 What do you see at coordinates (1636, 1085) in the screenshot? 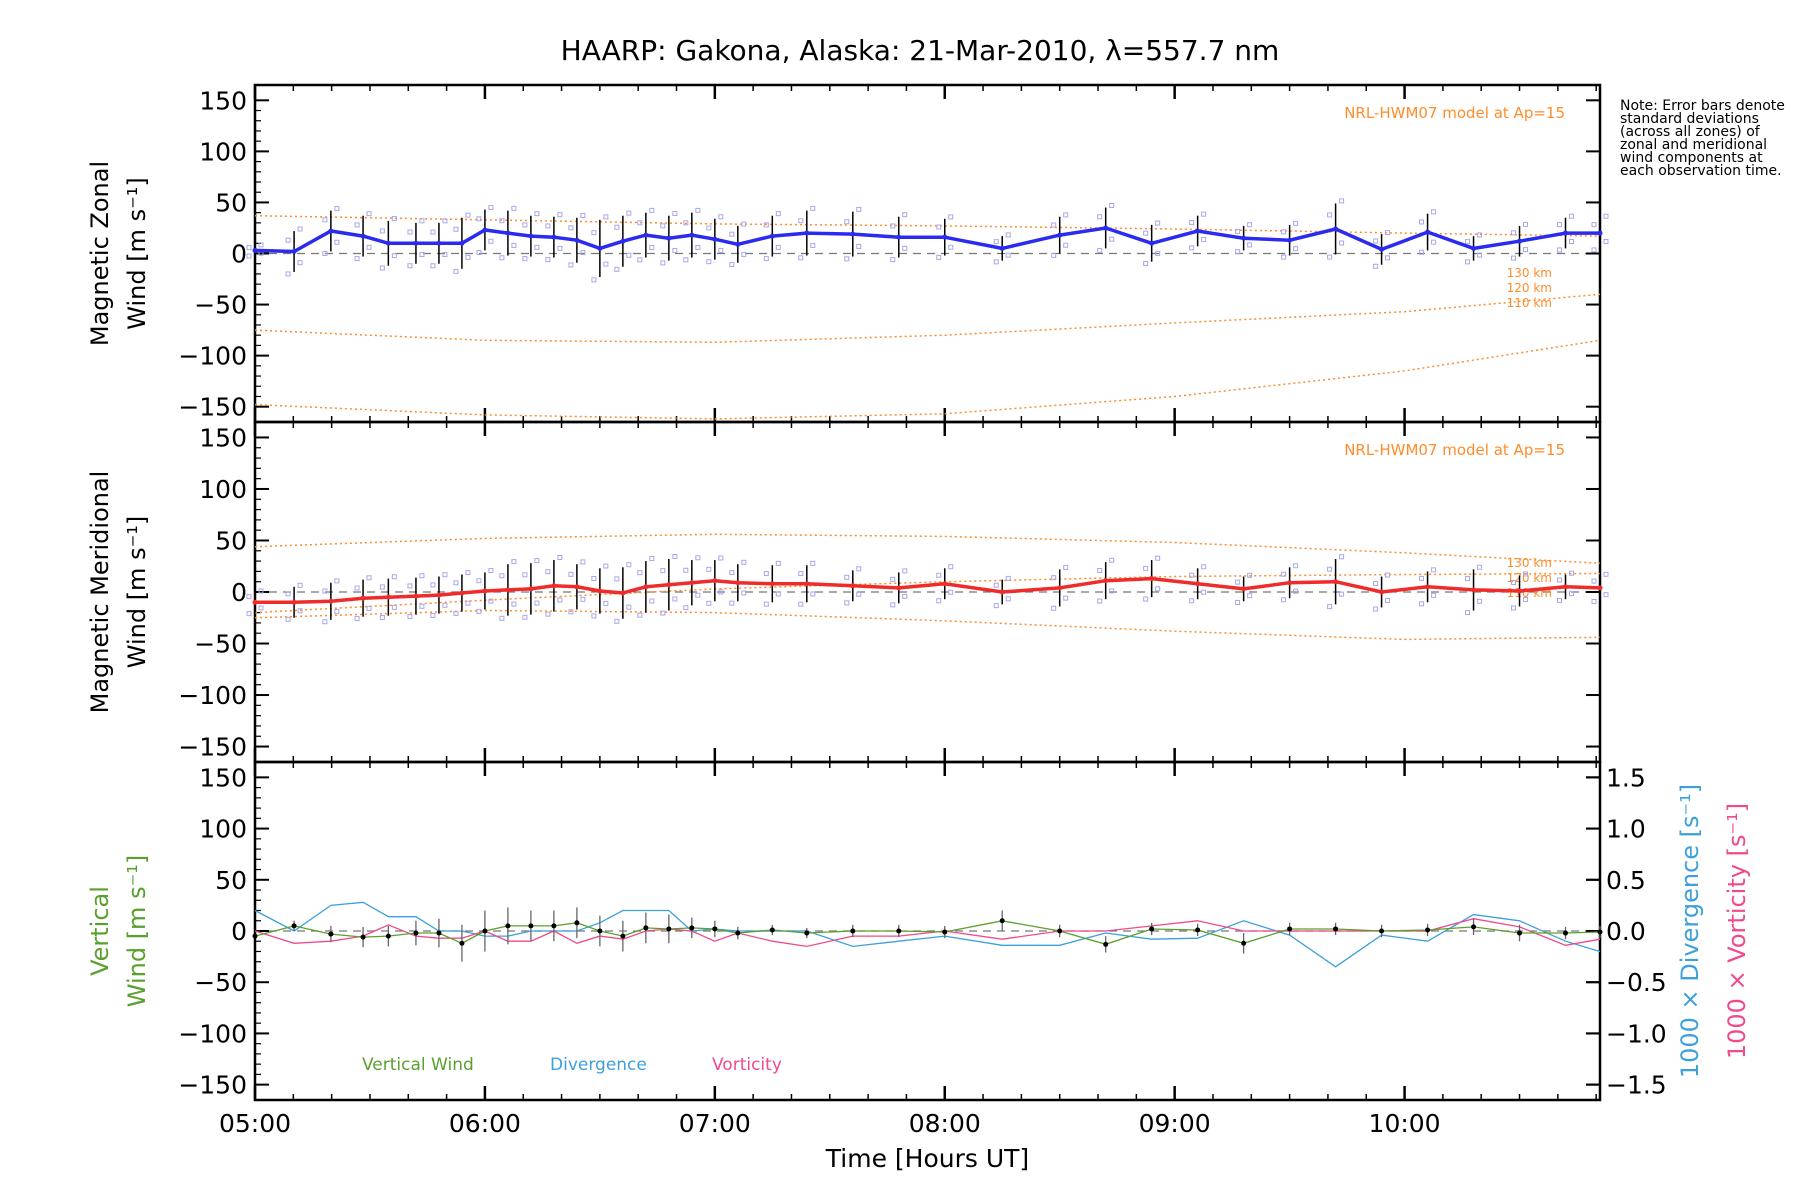
I see `y2-tick-label: −1.5` at bounding box center [1636, 1085].